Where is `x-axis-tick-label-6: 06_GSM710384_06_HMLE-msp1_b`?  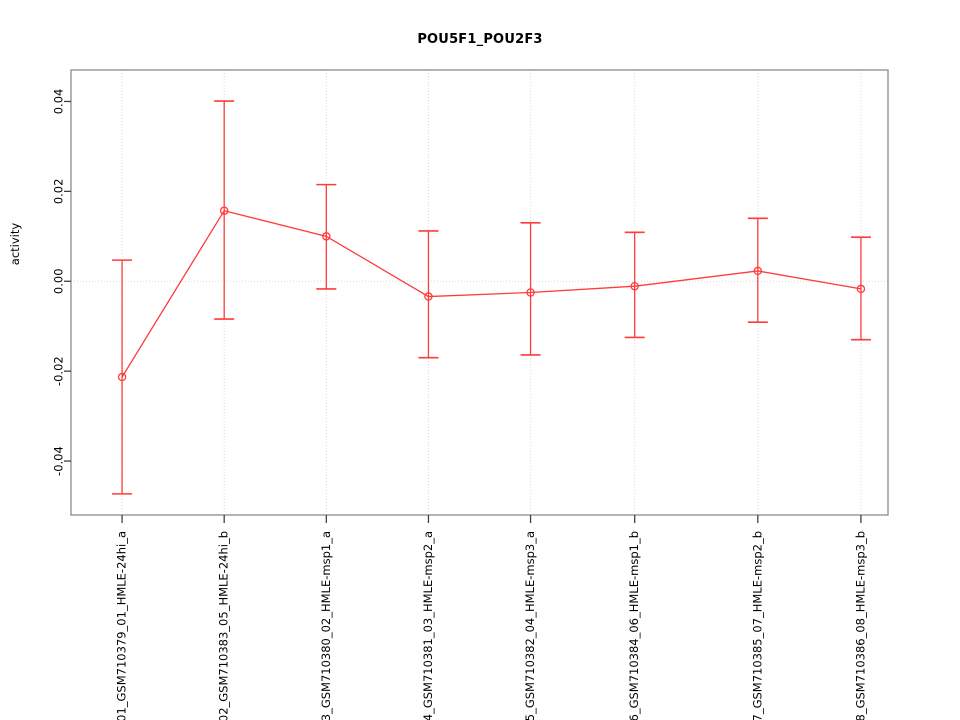
x-axis-tick-label-6: 06_GSM710384_06_HMLE-msp1_b is located at coordinates (634, 625).